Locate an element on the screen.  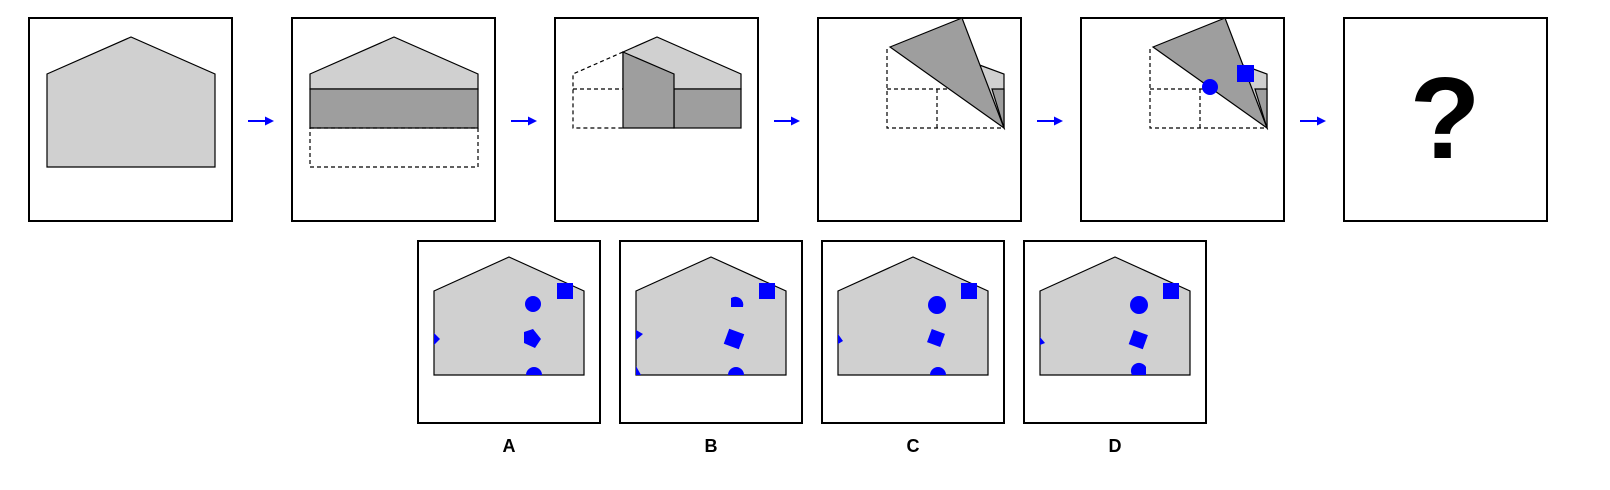
option-b-square-top is located at coordinates (767, 291).